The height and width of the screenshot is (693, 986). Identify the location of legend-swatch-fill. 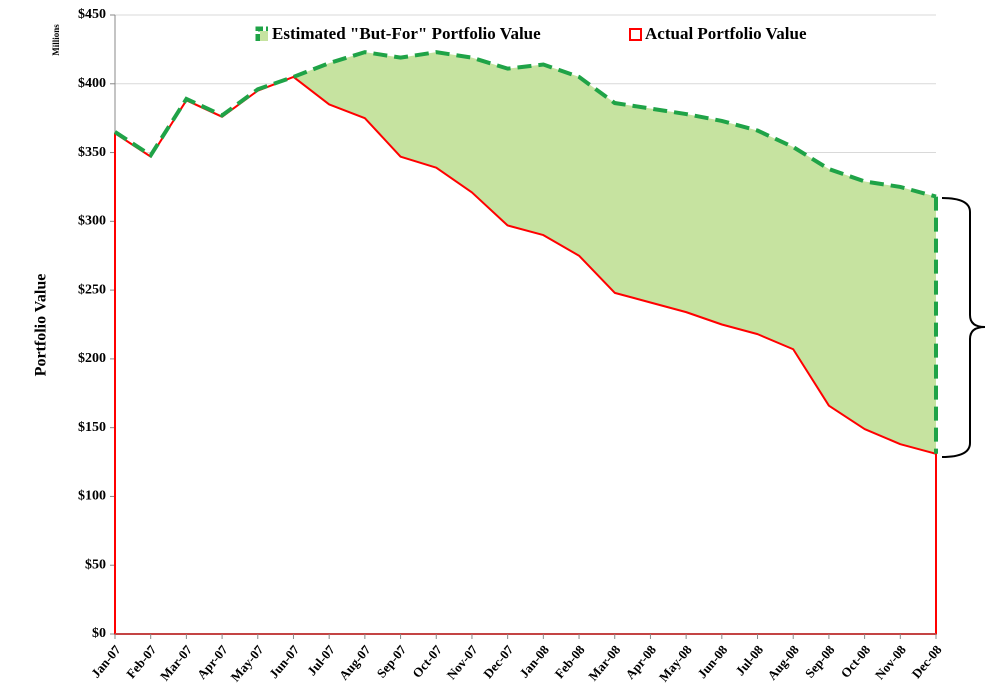
(264, 36).